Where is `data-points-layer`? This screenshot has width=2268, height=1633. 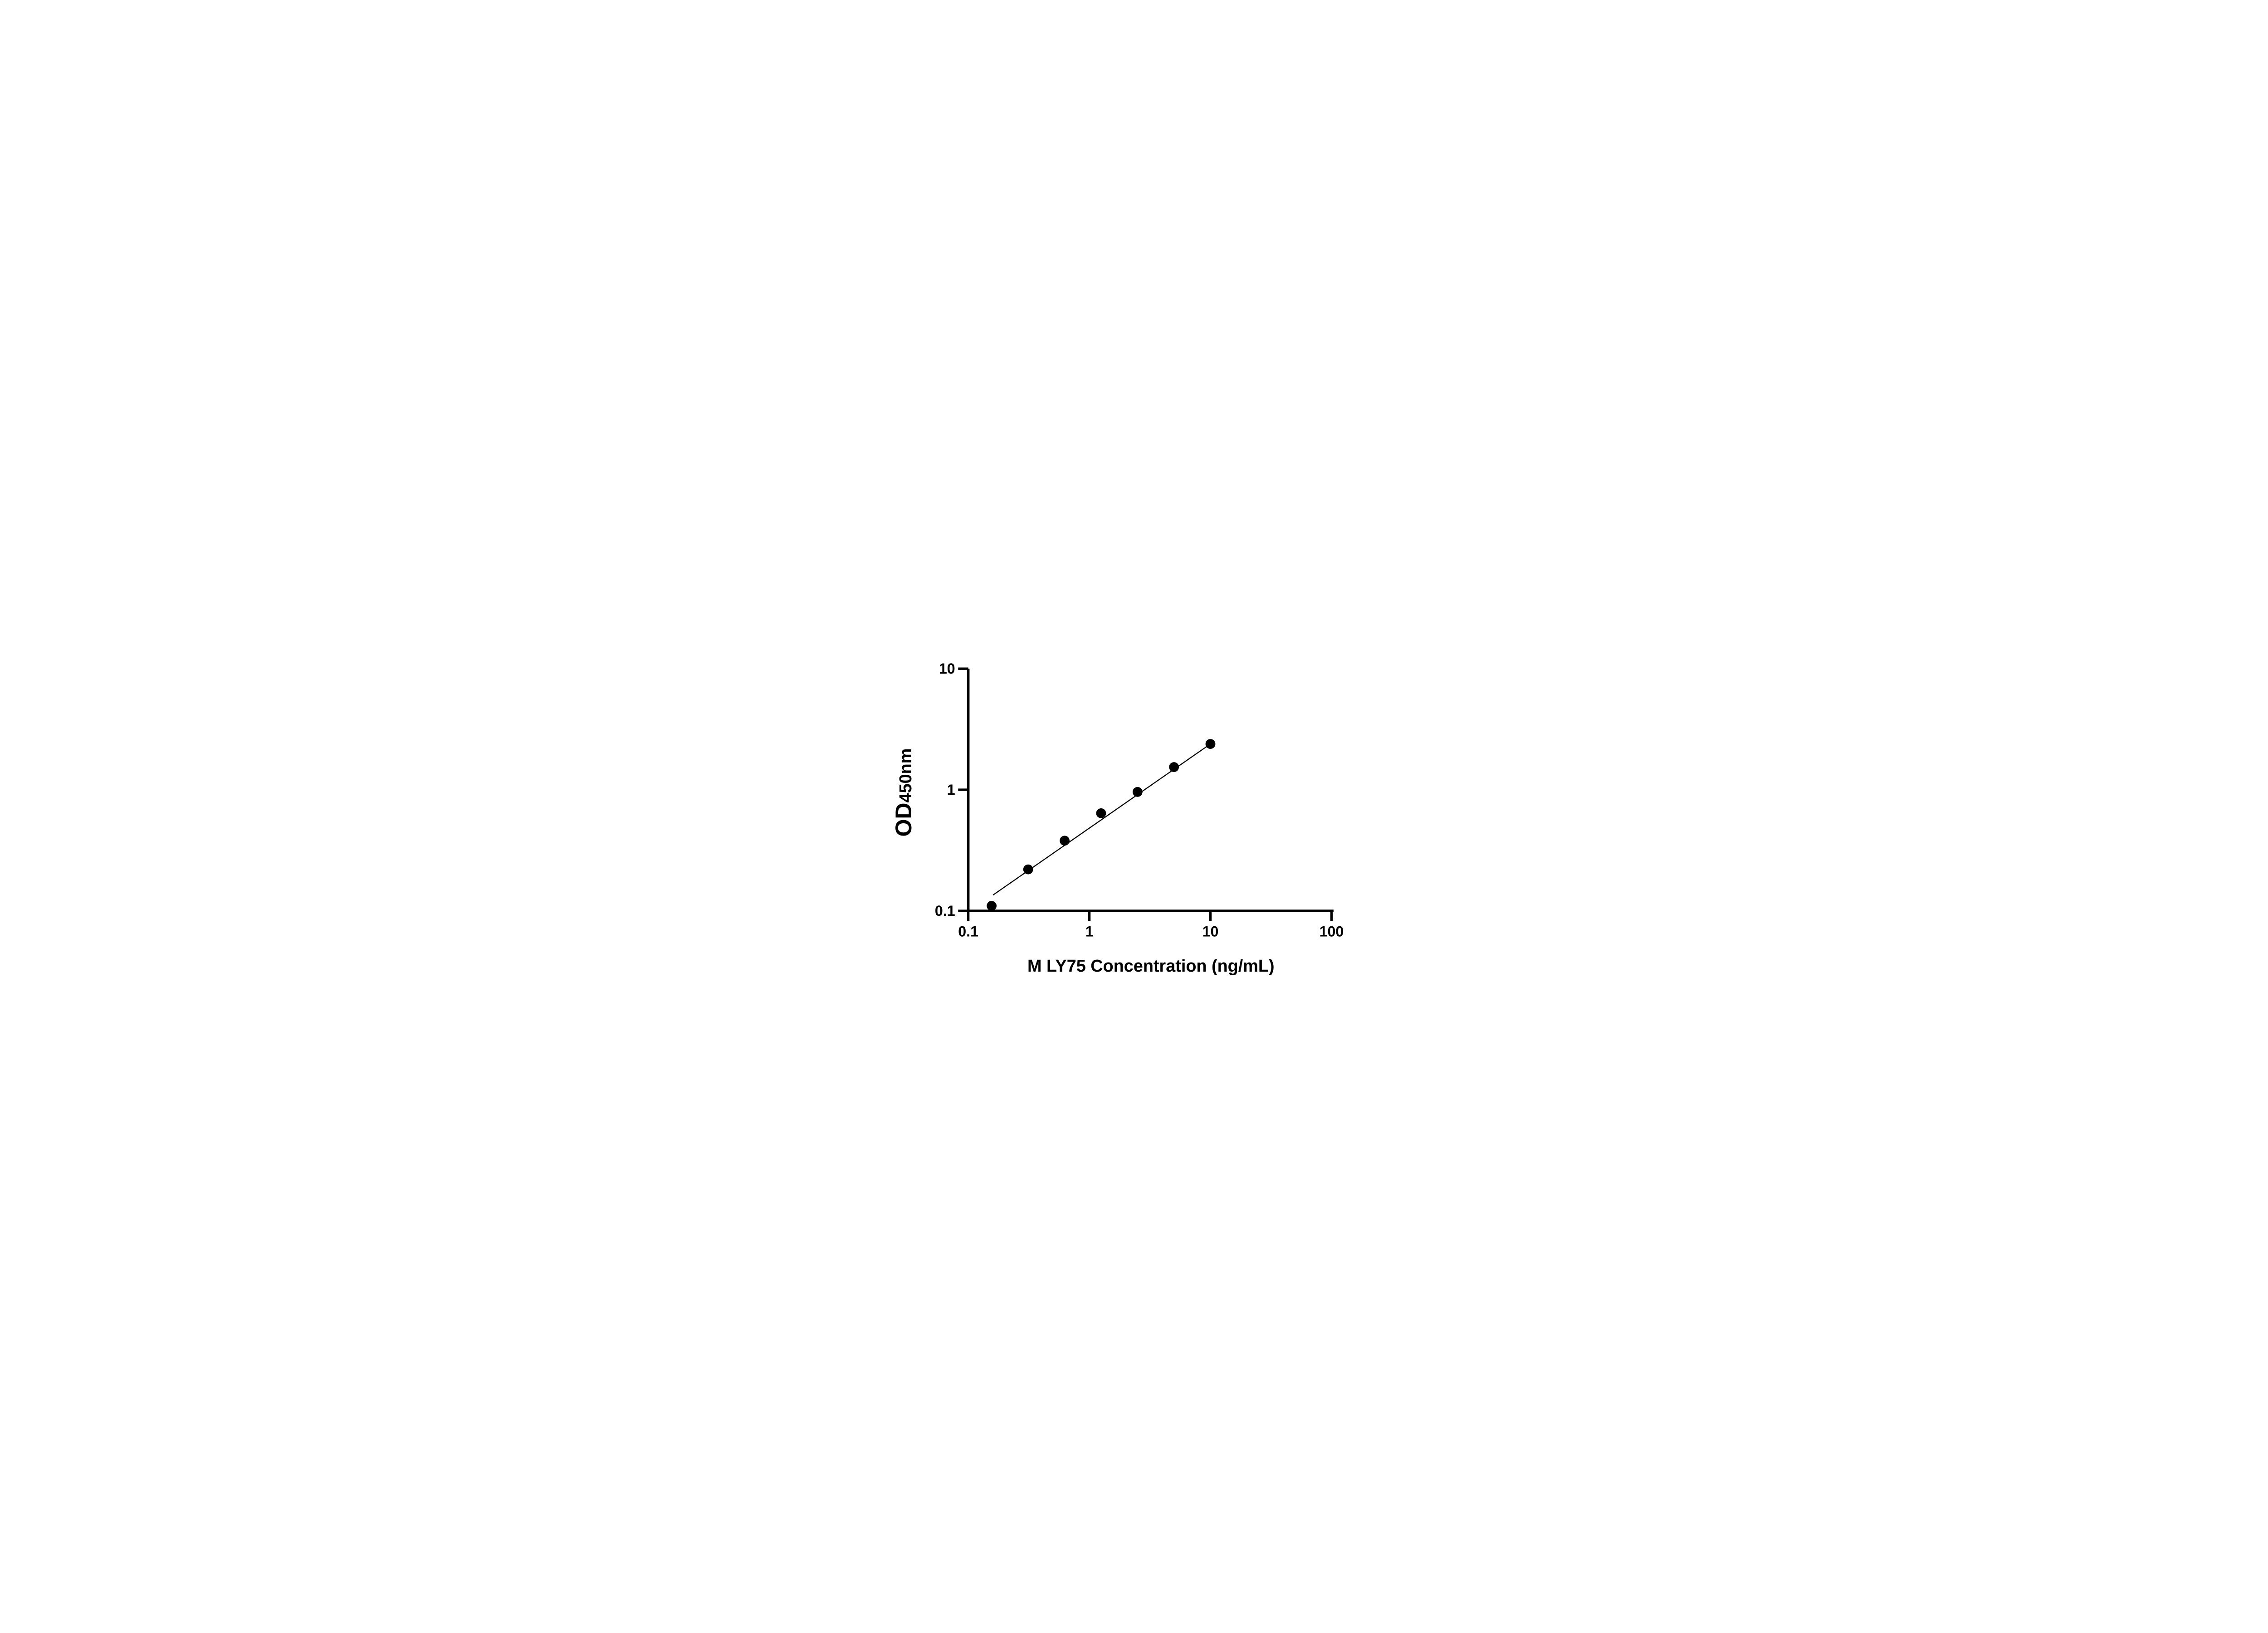
data-points-layer is located at coordinates (1101, 824).